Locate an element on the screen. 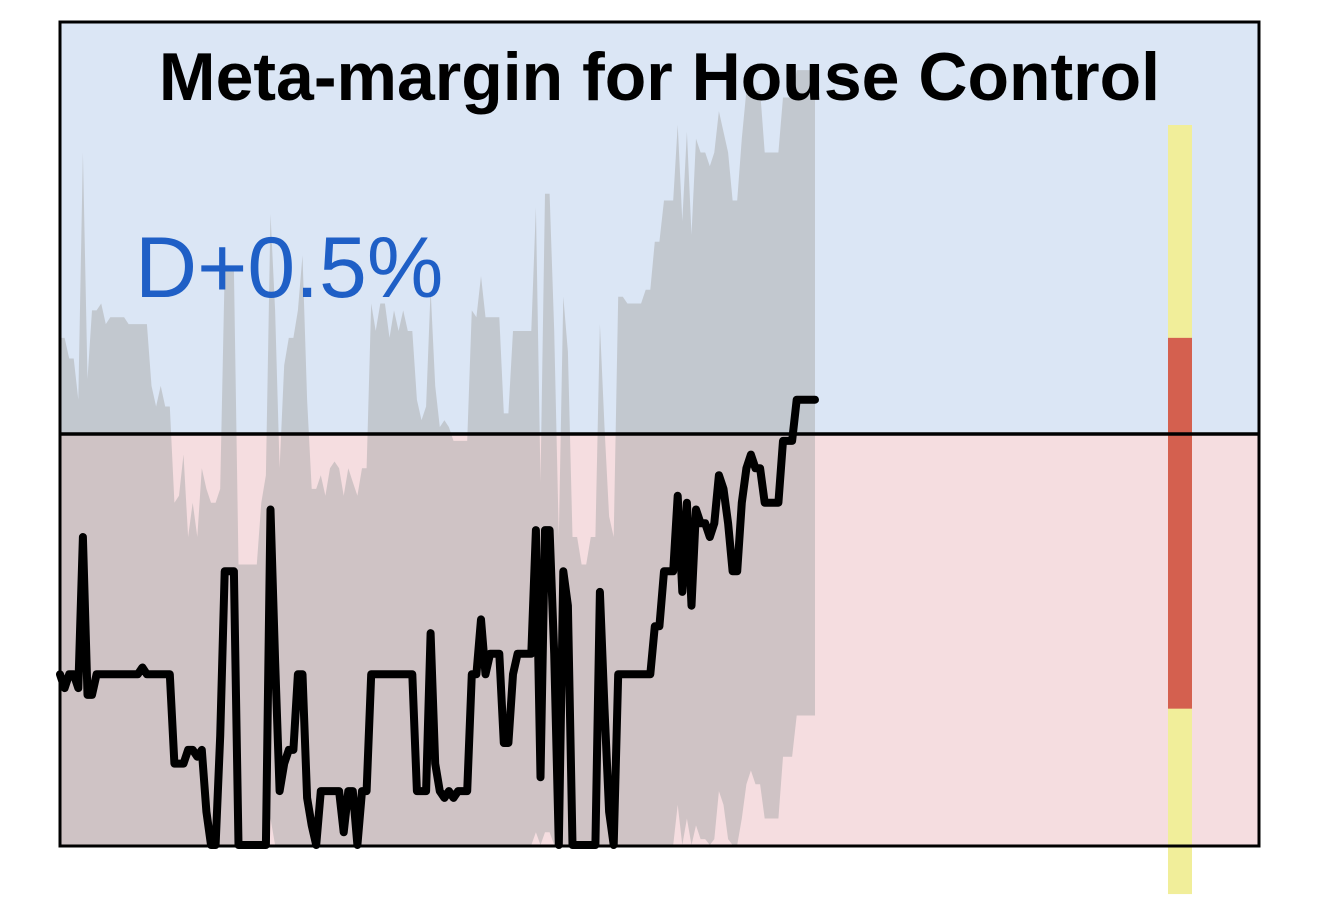 This screenshot has height=906, width=1318. chart-title: Meta-margin for House Control is located at coordinates (659, 77).